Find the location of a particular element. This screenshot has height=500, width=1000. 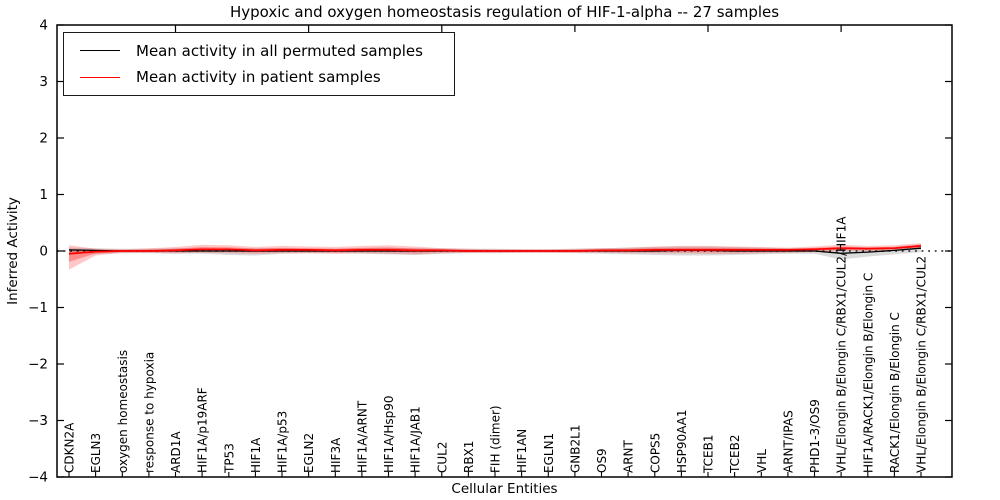

y-tick-label: 1 is located at coordinates (43, 195).